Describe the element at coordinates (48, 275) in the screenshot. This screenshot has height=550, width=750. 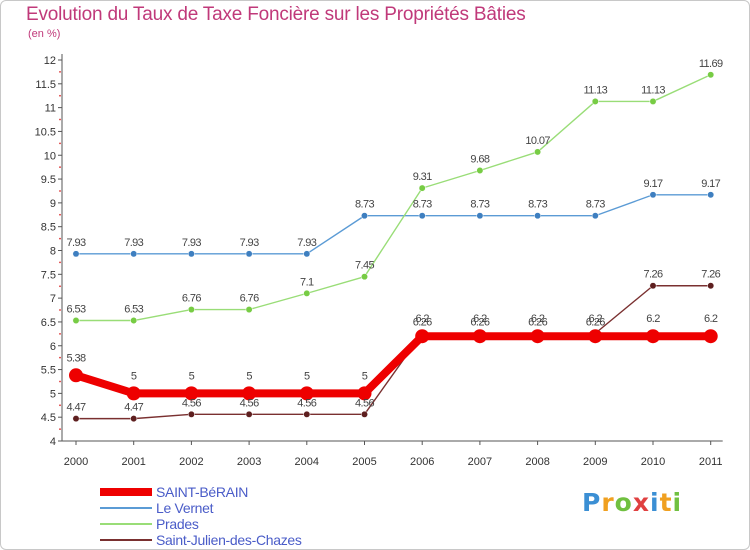
I see `y-tick-label: 7.5` at that location.